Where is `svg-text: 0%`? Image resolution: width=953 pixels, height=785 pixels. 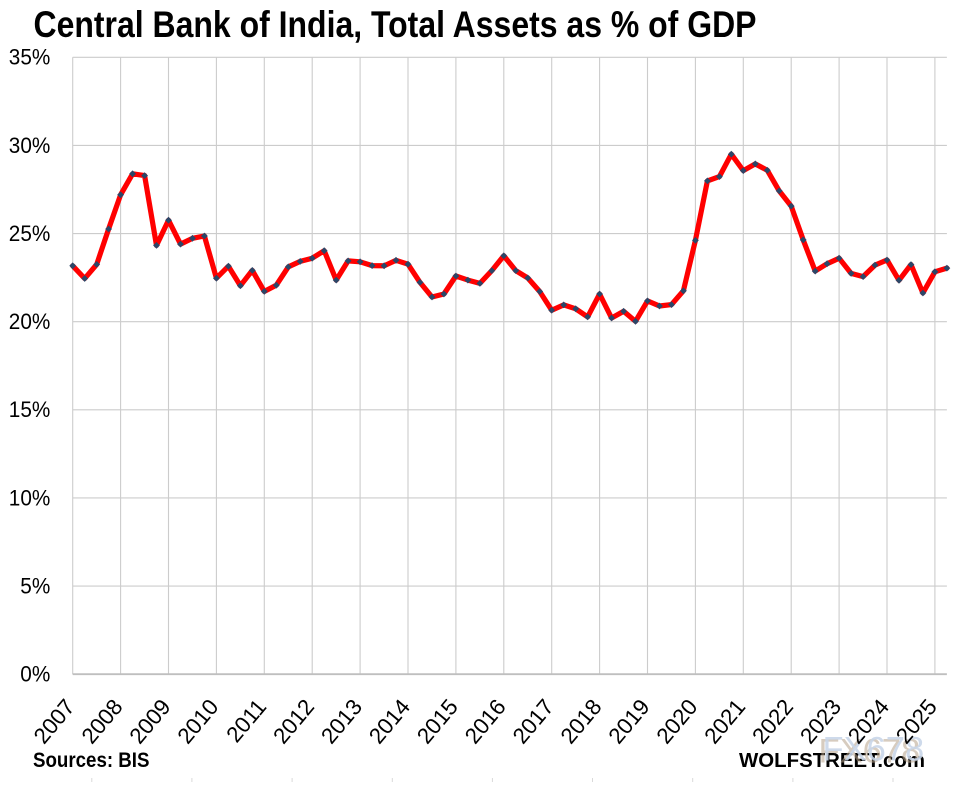
svg-text: 0% is located at coordinates (35, 674).